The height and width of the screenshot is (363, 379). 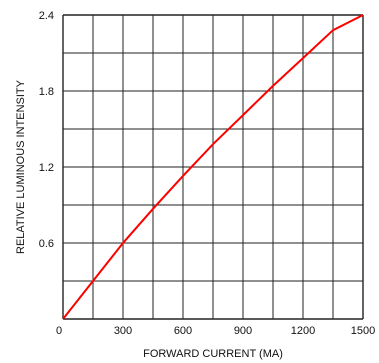 I want to click on x-tick-label: 1200, so click(x=303, y=331).